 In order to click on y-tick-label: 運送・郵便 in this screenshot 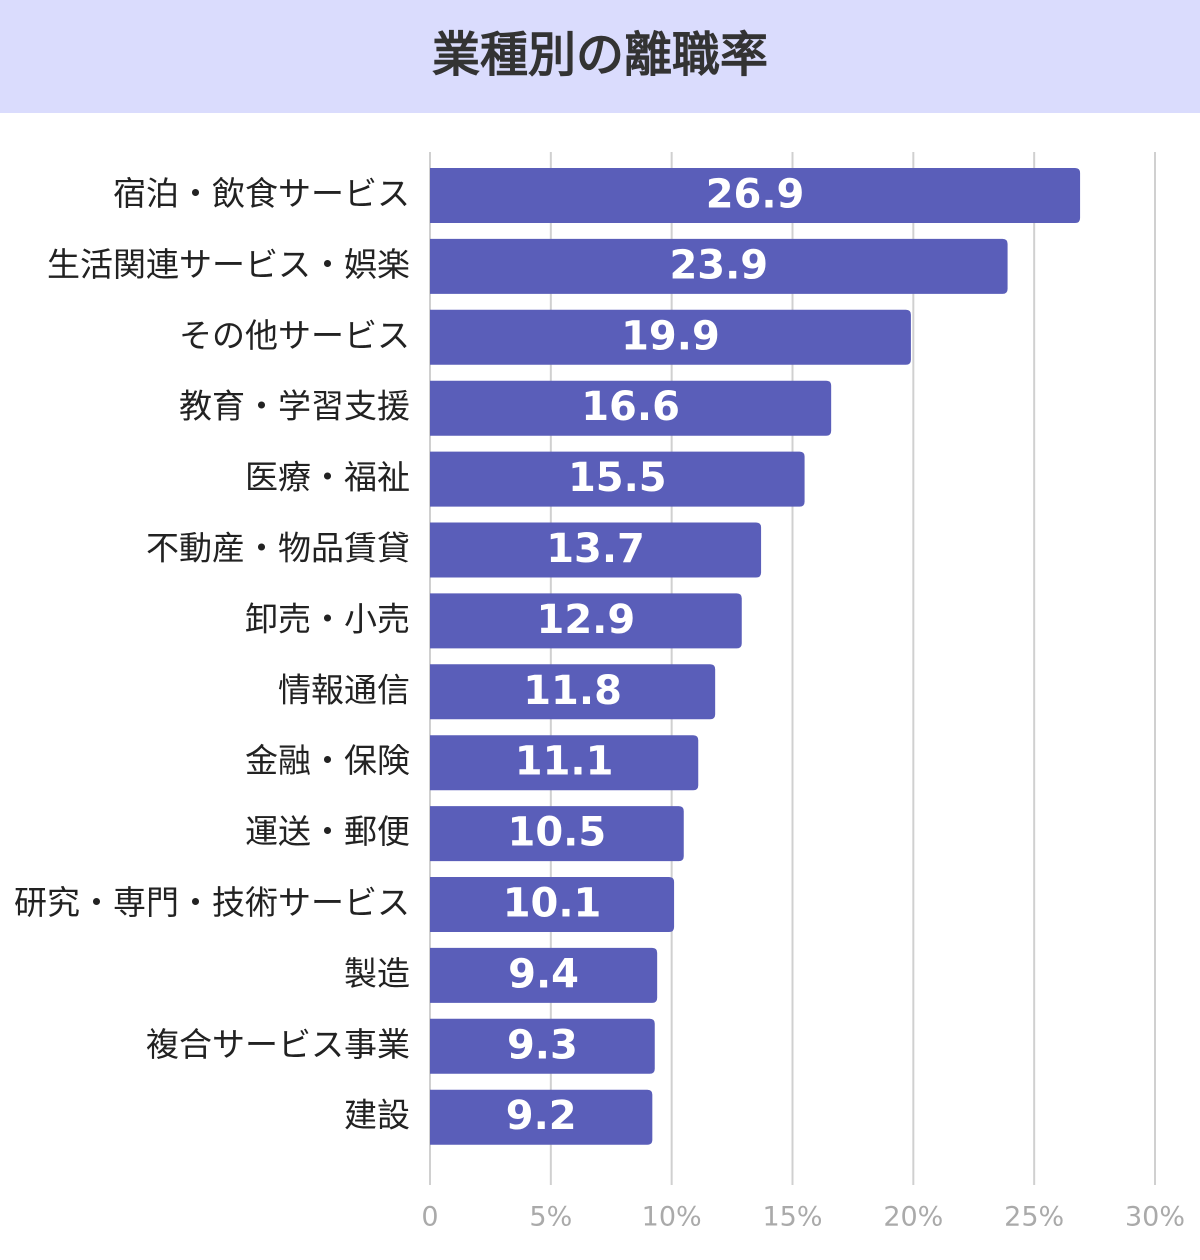, I will do `click(327, 831)`.